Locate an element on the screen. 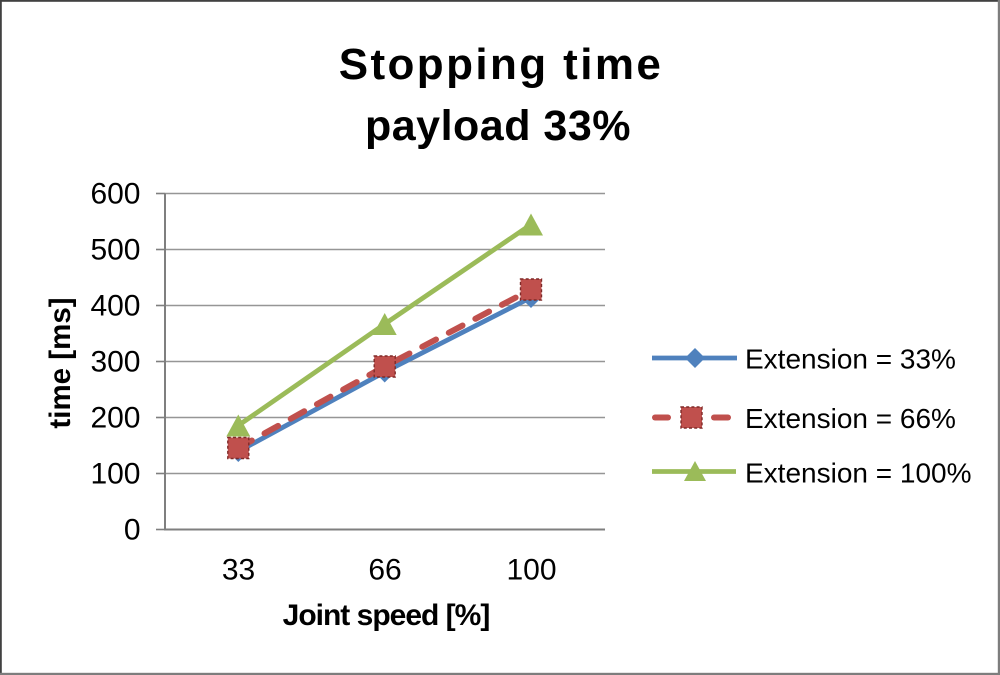  svg-text: payload 33% is located at coordinates (498, 126).